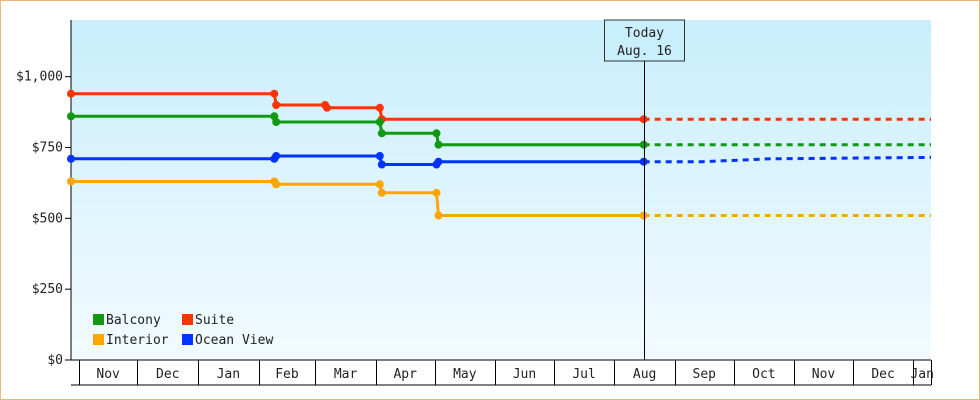 The image size is (980, 400). Describe the element at coordinates (133, 320) in the screenshot. I see `legend-label-balcony: Balcony` at that location.